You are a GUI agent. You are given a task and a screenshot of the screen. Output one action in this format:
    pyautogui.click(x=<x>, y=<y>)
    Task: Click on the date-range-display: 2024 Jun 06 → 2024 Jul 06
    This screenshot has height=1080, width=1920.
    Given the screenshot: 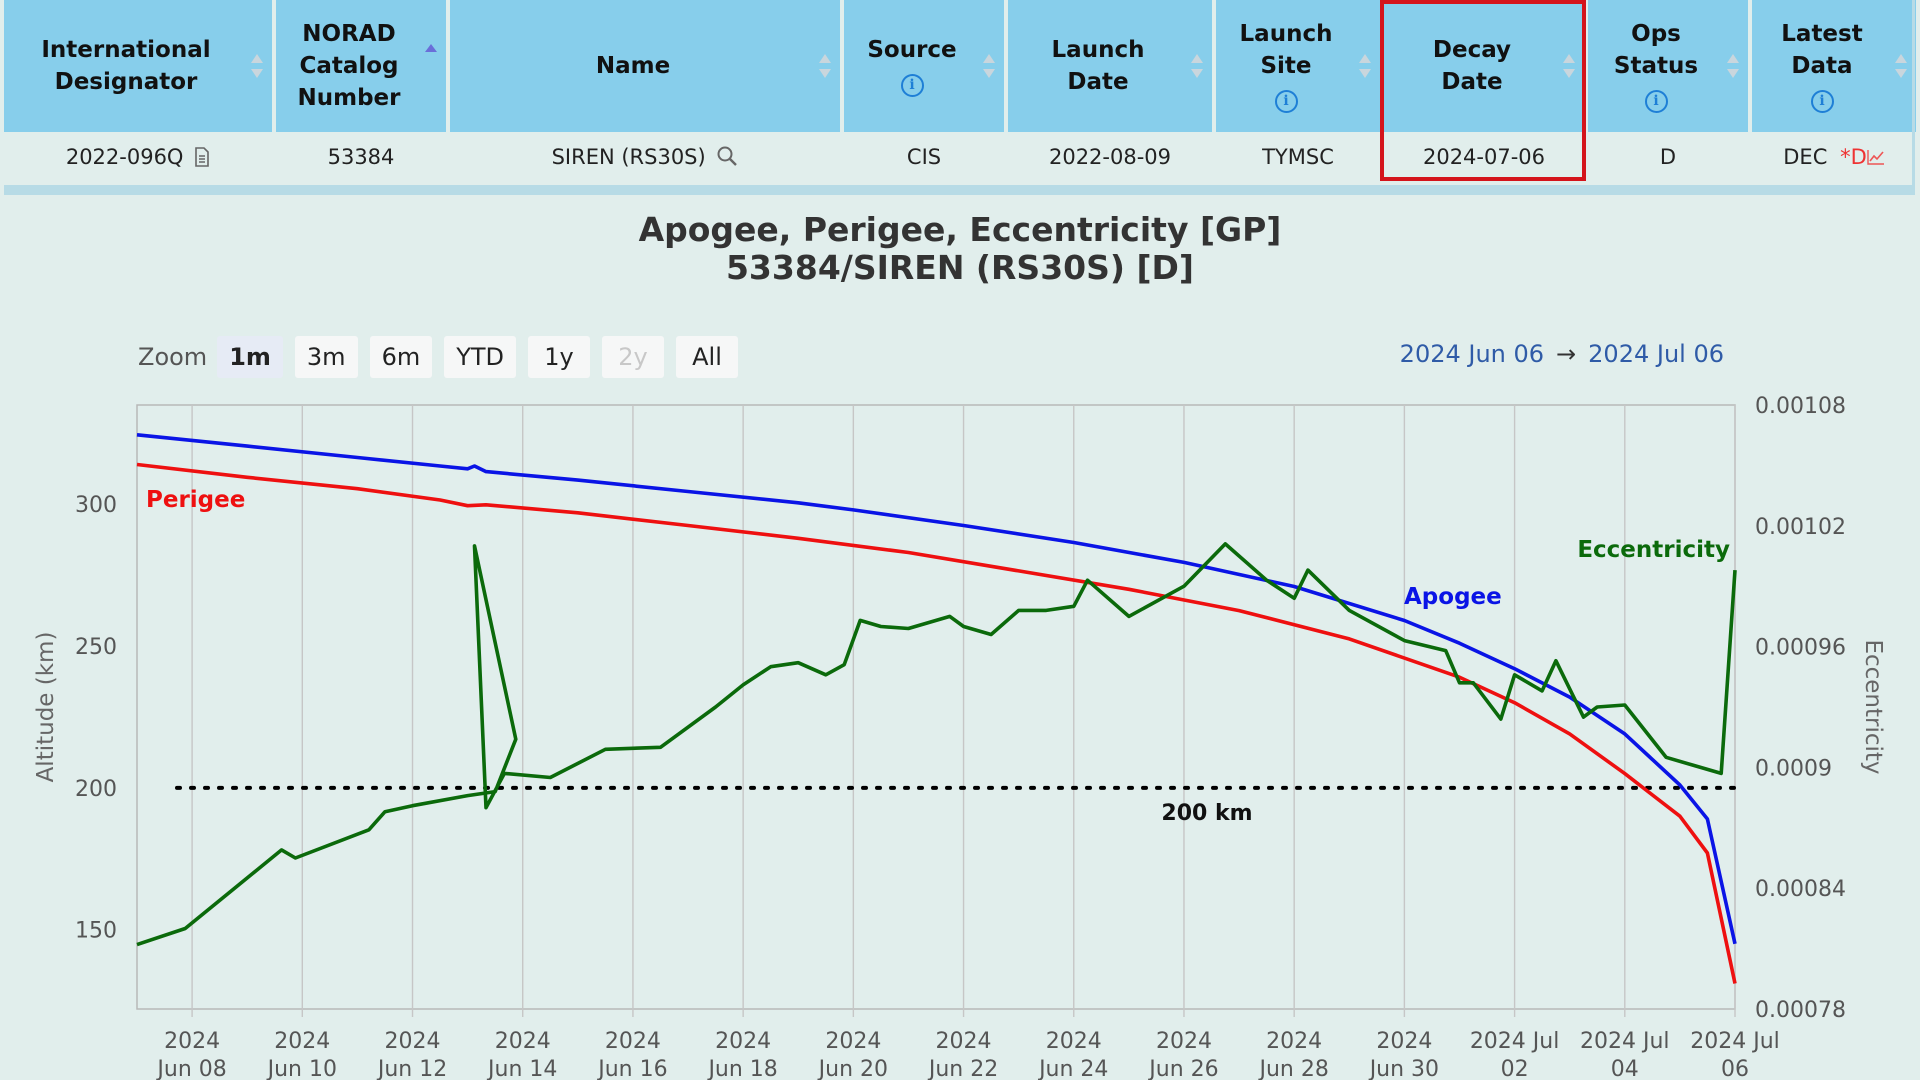 What is the action you would take?
    pyautogui.click(x=1562, y=354)
    